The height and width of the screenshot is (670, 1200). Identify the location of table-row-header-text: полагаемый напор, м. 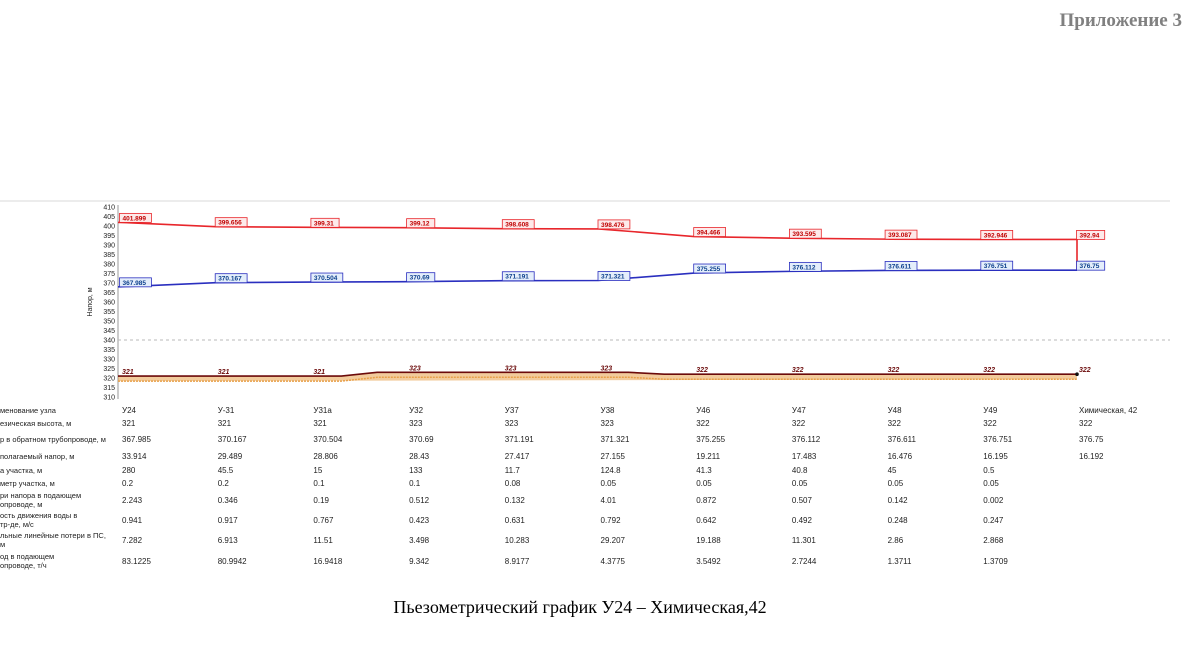
(37, 456).